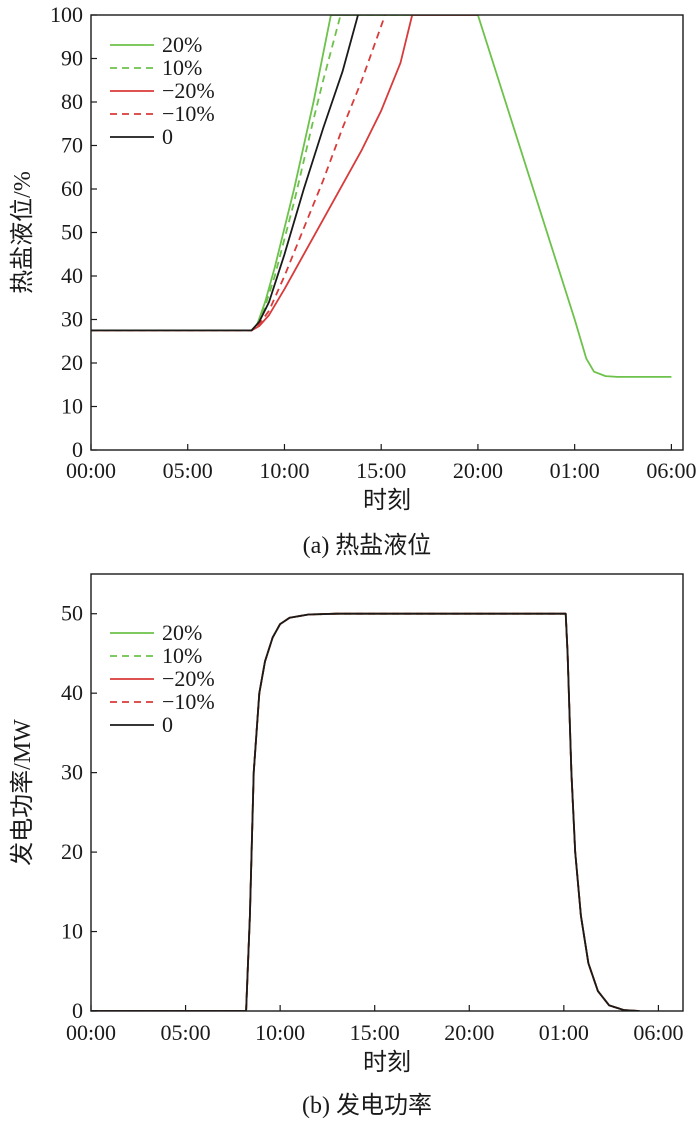 This screenshot has width=700, height=1123. What do you see at coordinates (367, 545) in the screenshot?
I see `figure-caption: (a) 热盐液位` at bounding box center [367, 545].